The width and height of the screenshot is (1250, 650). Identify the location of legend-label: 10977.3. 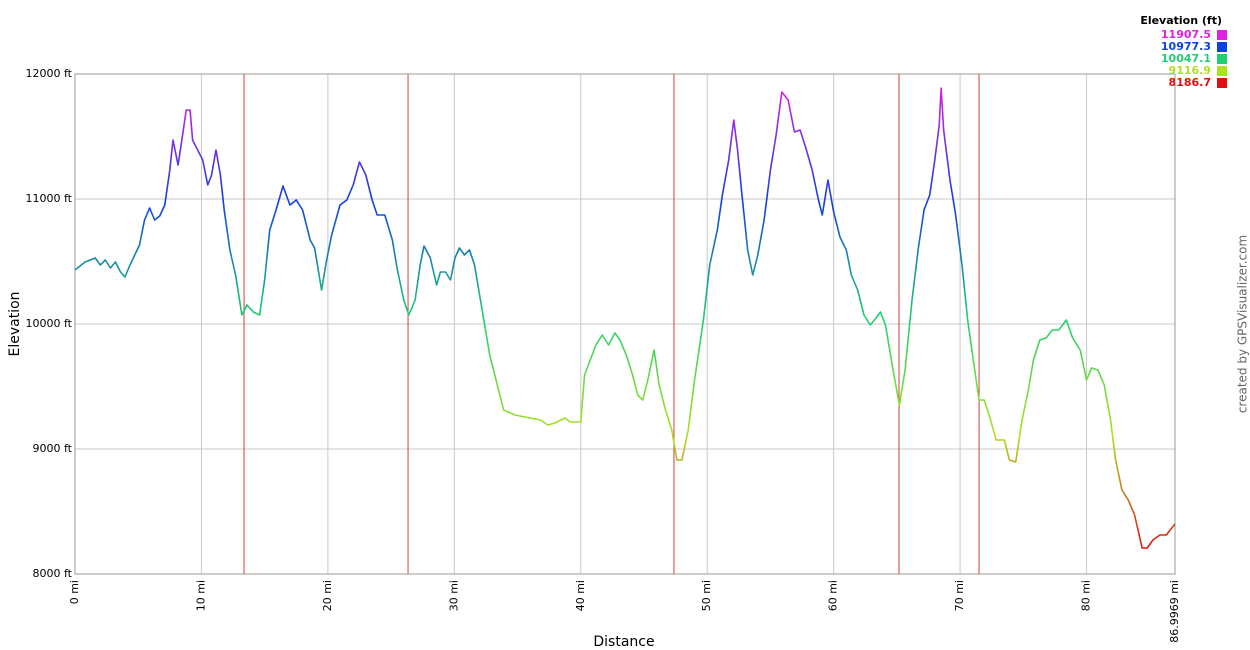
(1186, 46).